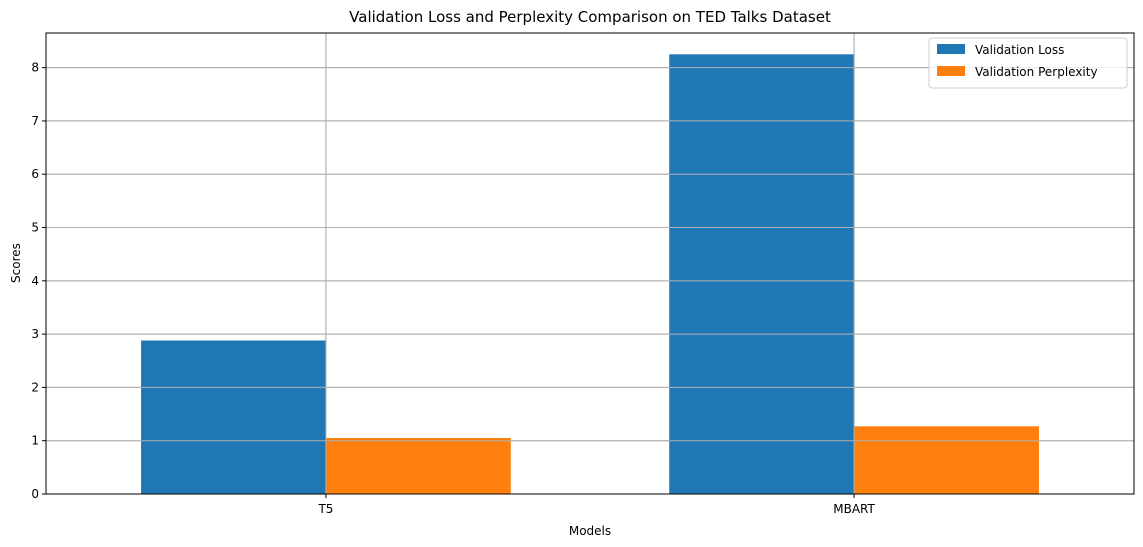 The image size is (1143, 547). I want to click on y-tick-label: 8, so click(35, 68).